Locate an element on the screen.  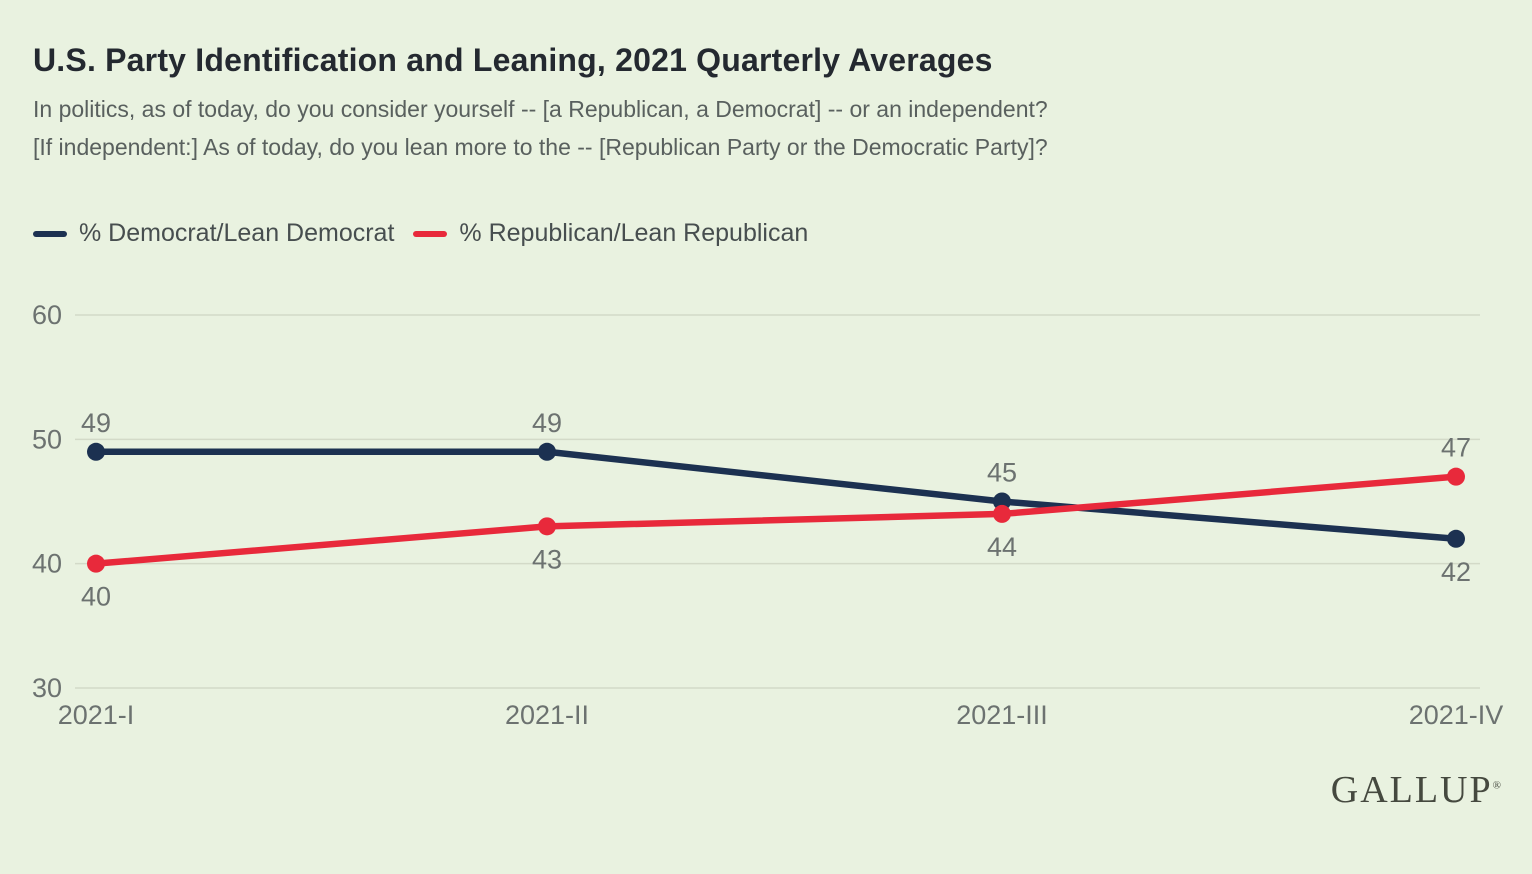
legend-item-democrat: % Democrat/Lean Democrat is located at coordinates (213, 233).